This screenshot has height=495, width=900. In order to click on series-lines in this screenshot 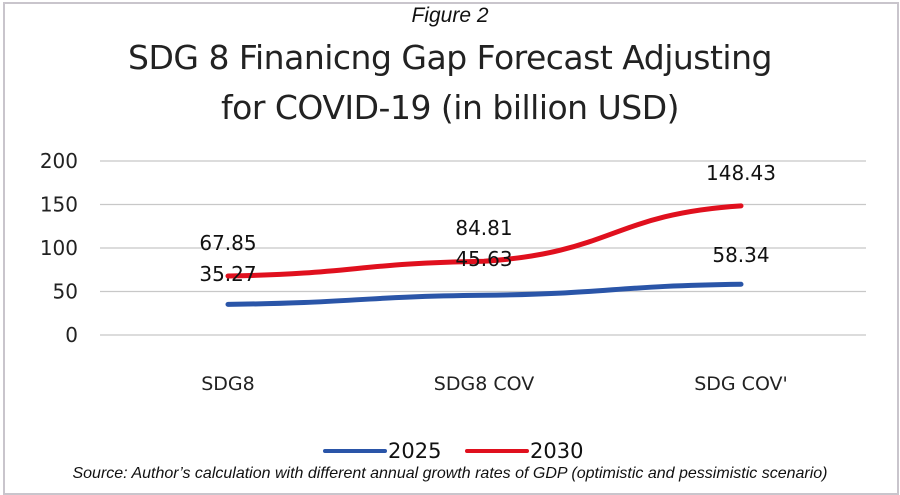, I will do `click(484, 255)`.